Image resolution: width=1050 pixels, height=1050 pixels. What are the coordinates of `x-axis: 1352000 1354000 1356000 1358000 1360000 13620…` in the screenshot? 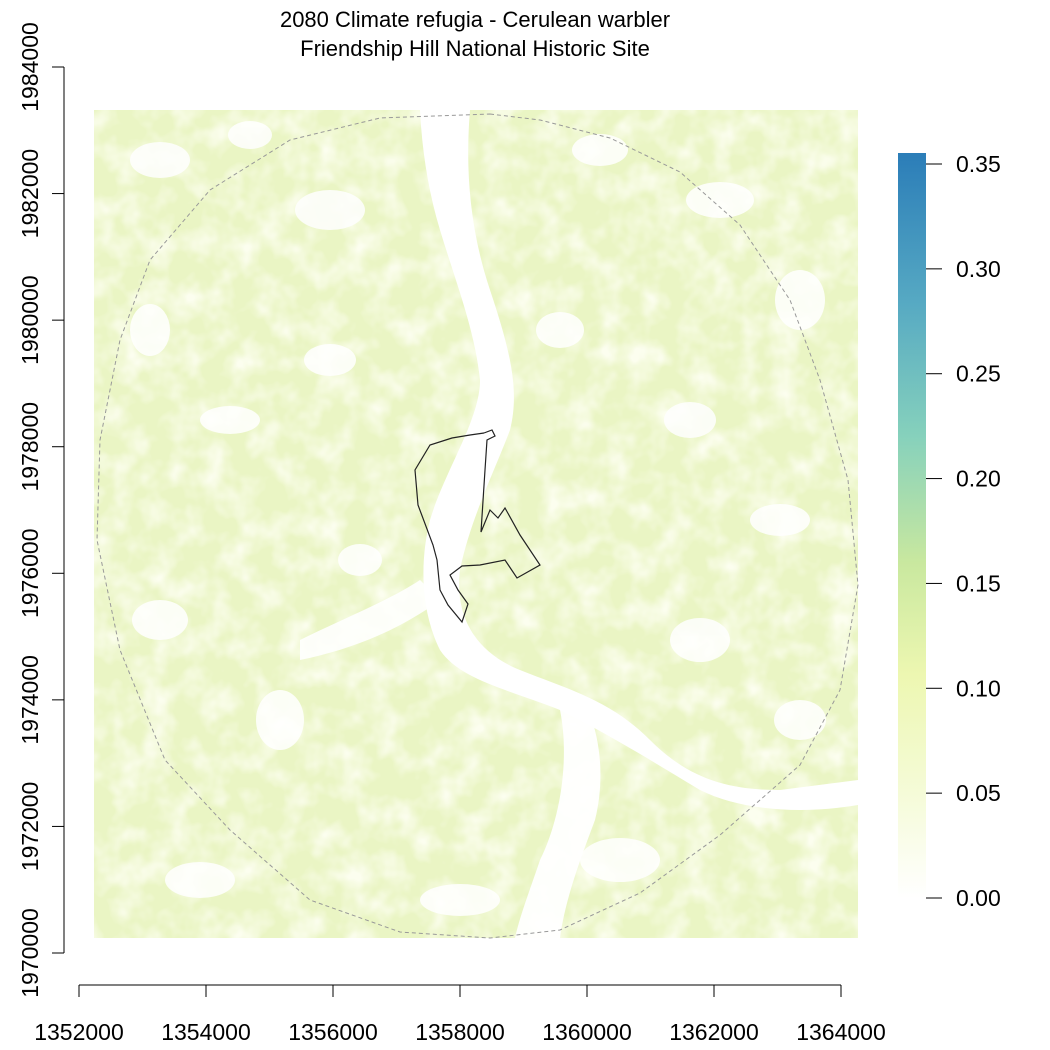 It's located at (460, 1014).